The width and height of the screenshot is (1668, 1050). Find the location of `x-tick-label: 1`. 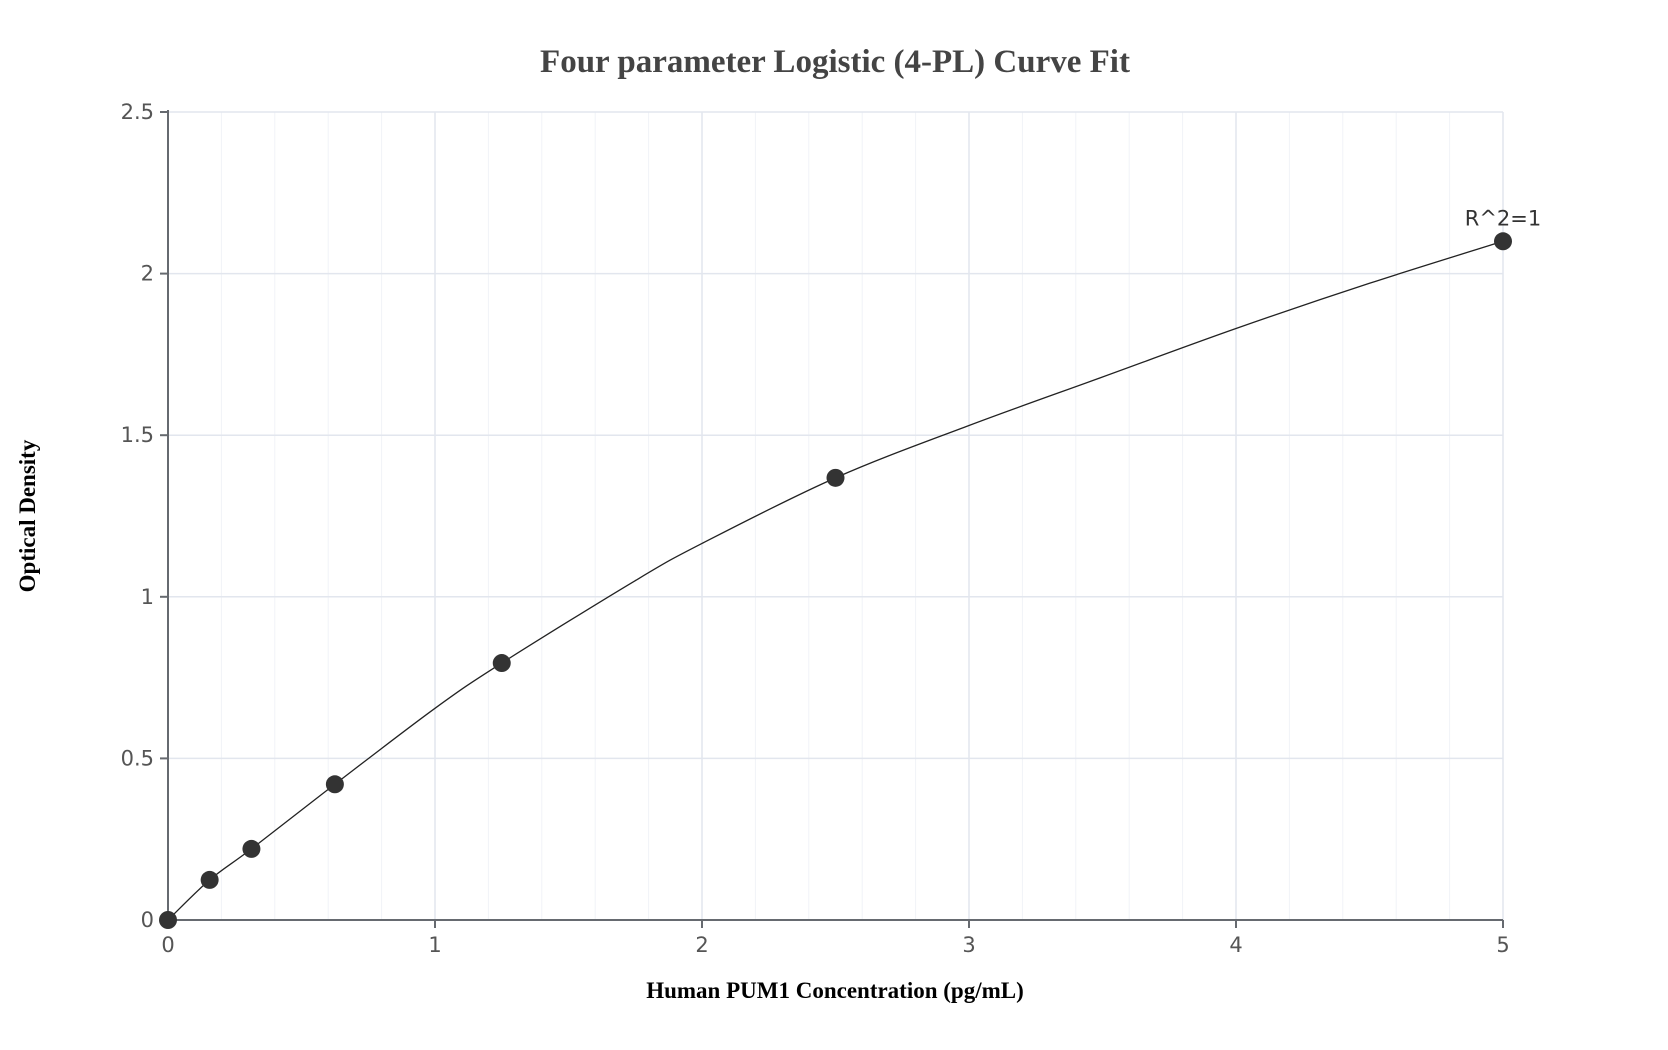

x-tick-label: 1 is located at coordinates (434, 945).